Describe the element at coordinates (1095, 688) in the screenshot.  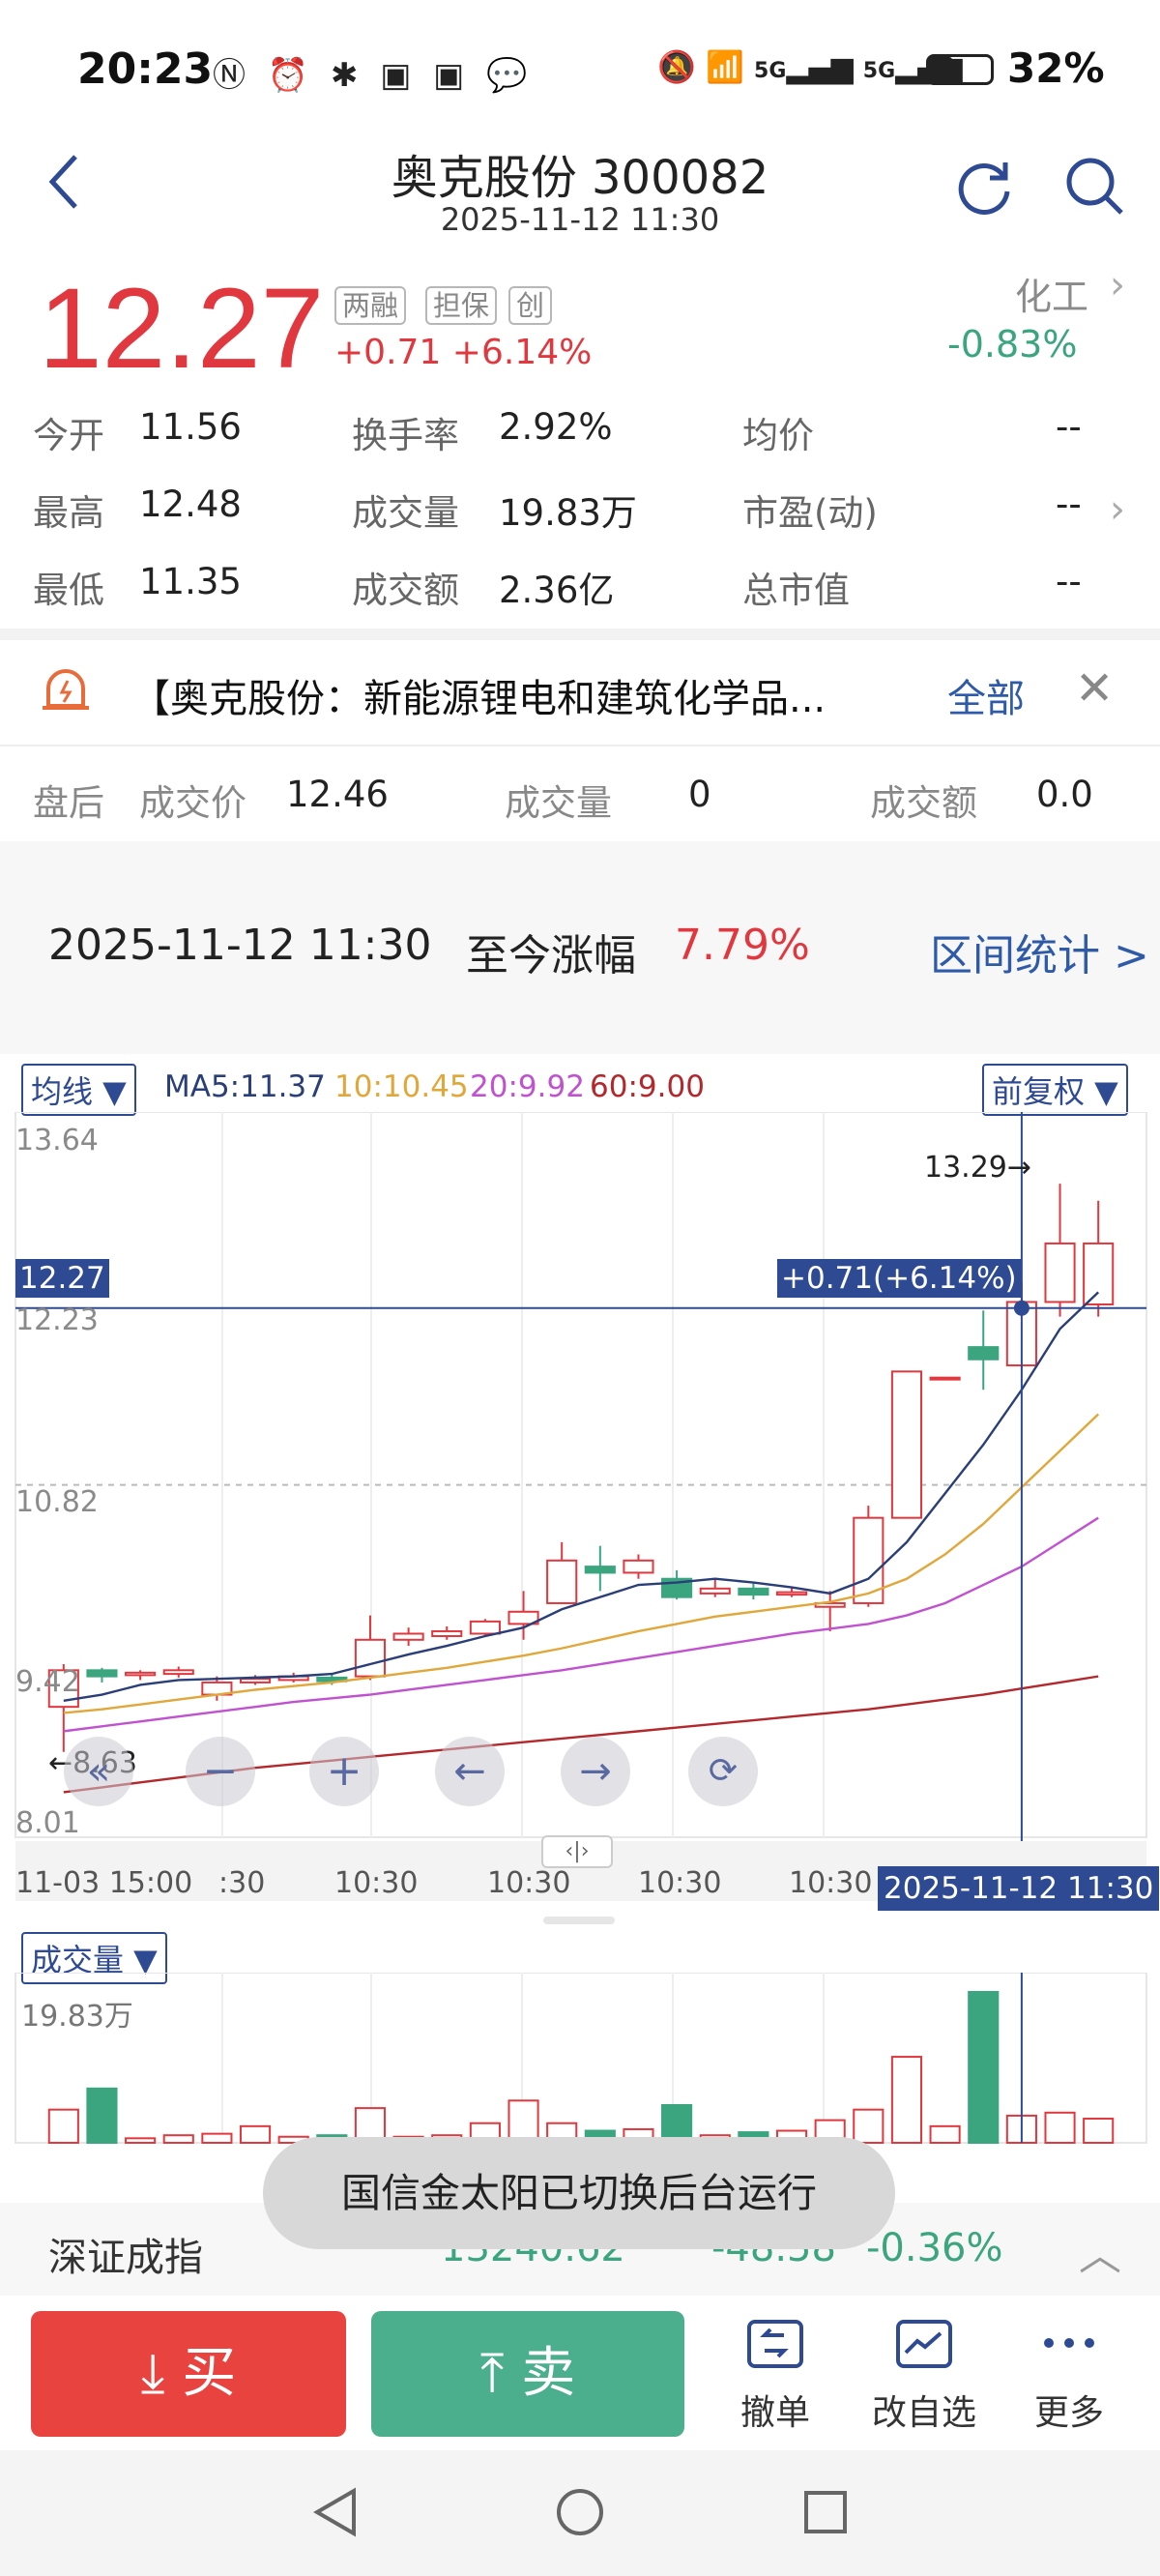
I see `close-icon: ✕` at that location.